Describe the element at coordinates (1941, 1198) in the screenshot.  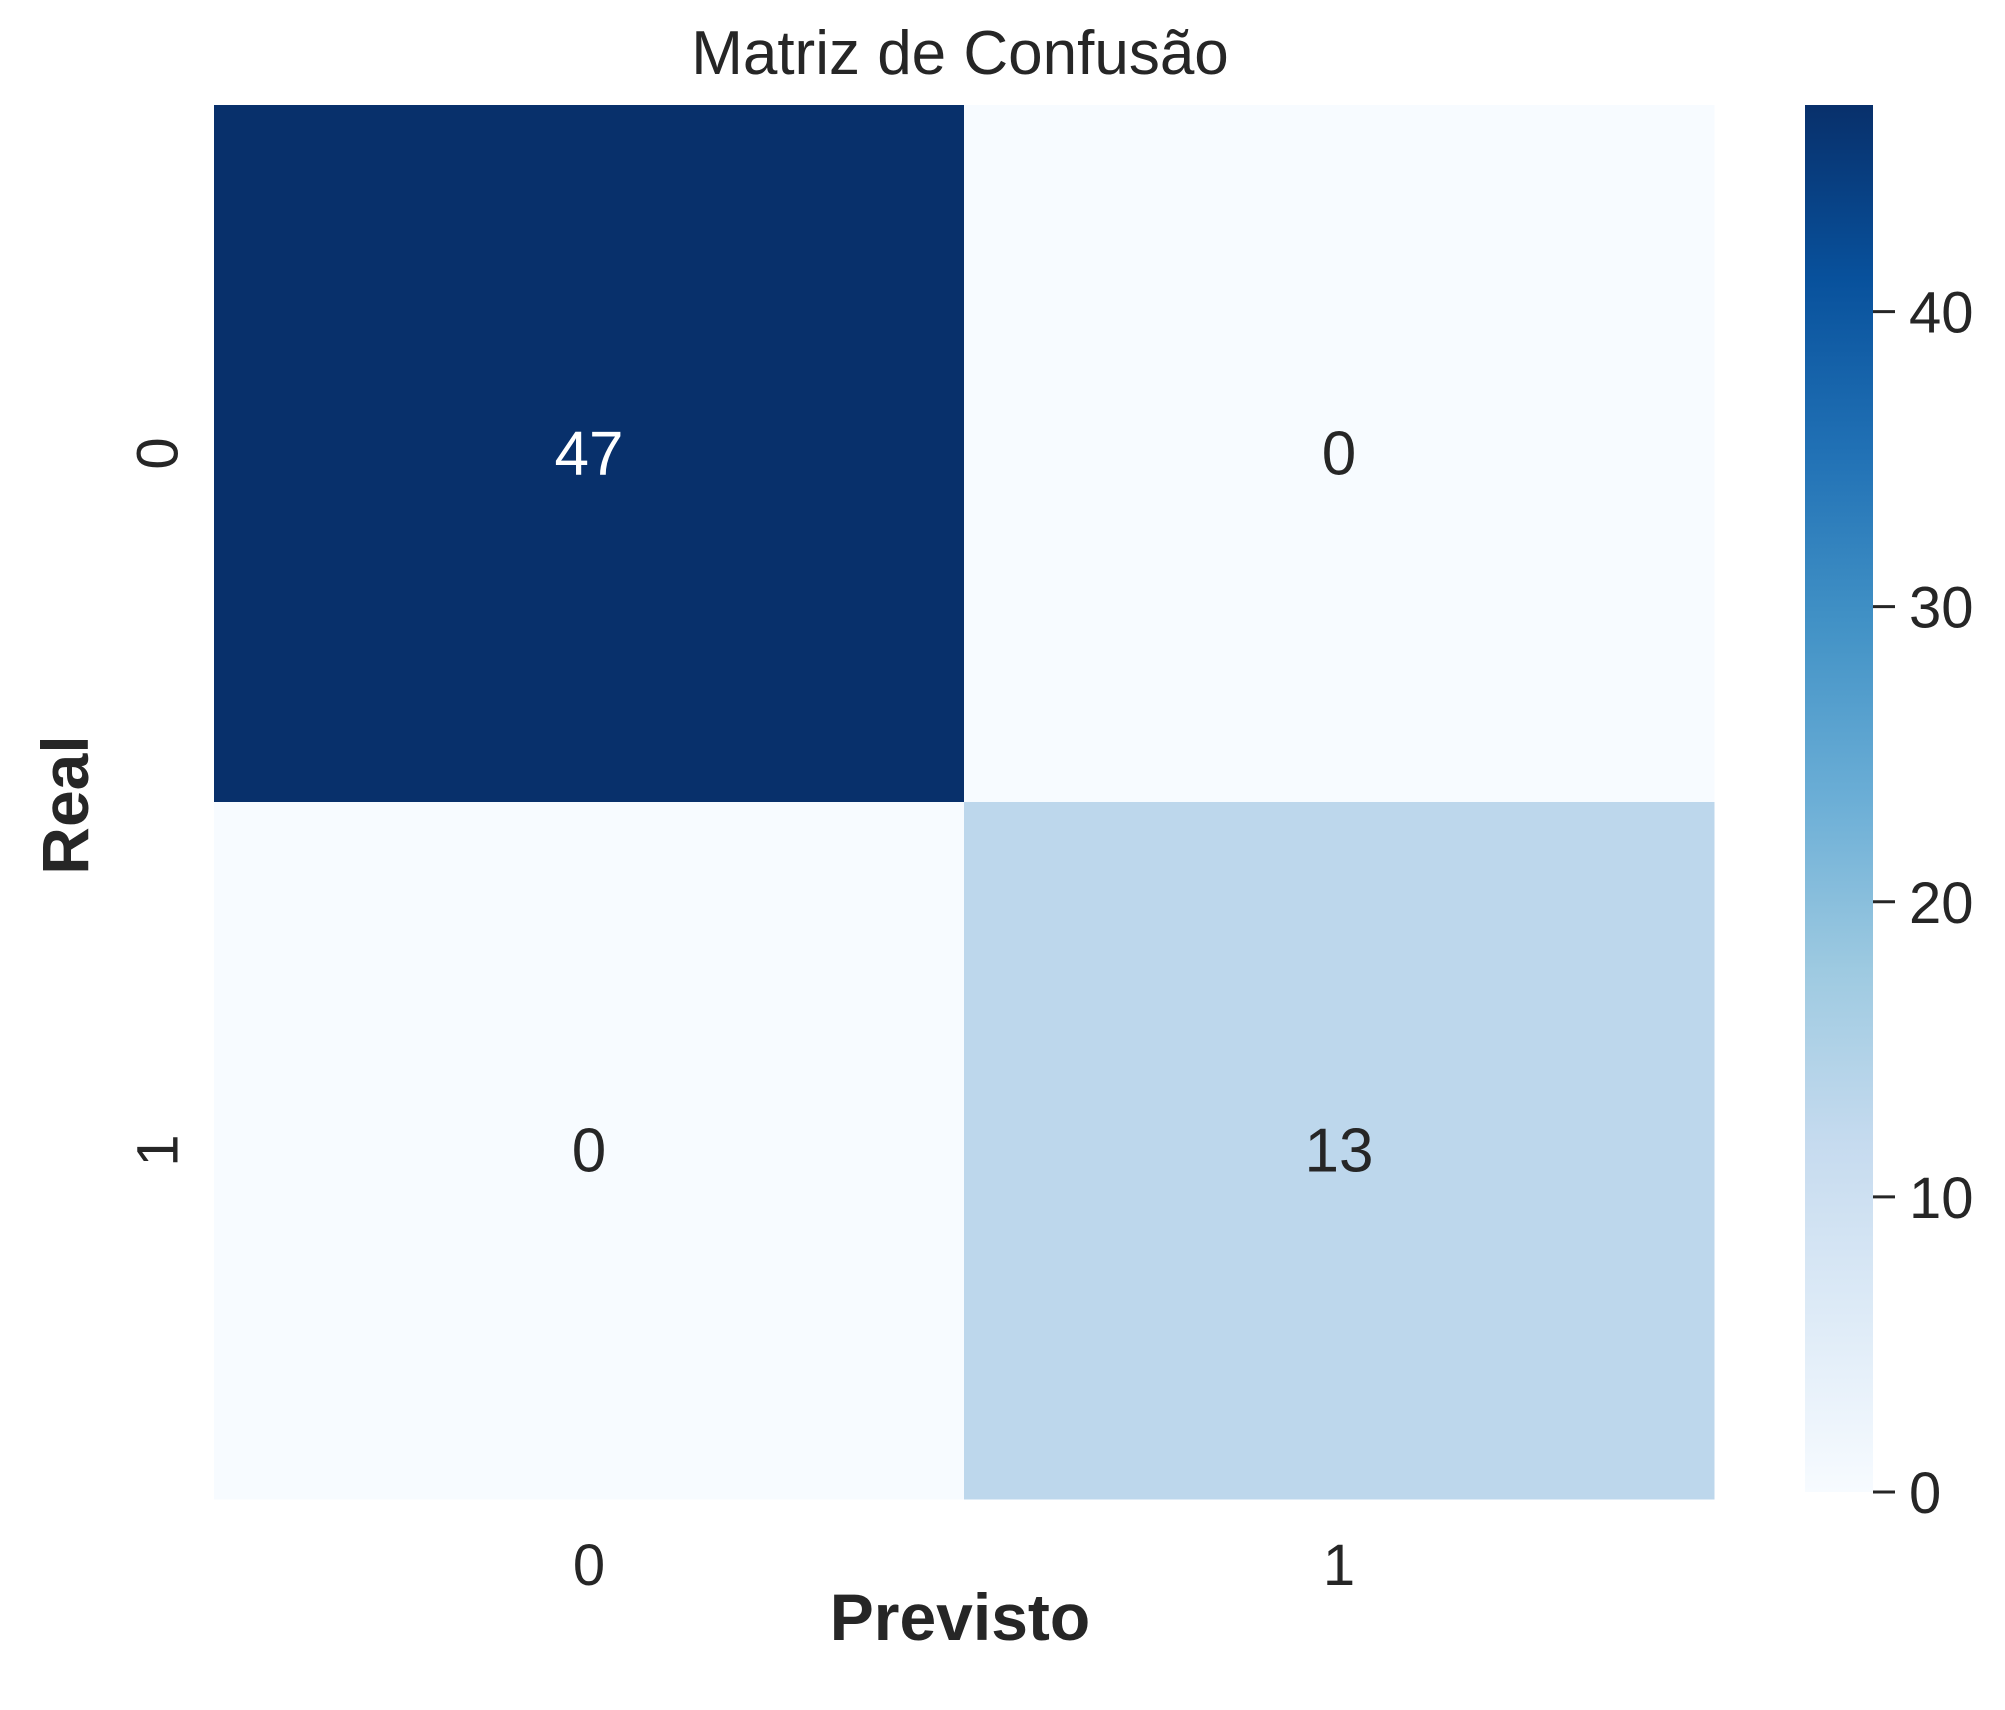
I see `colorbar-tick-label: 10` at that location.